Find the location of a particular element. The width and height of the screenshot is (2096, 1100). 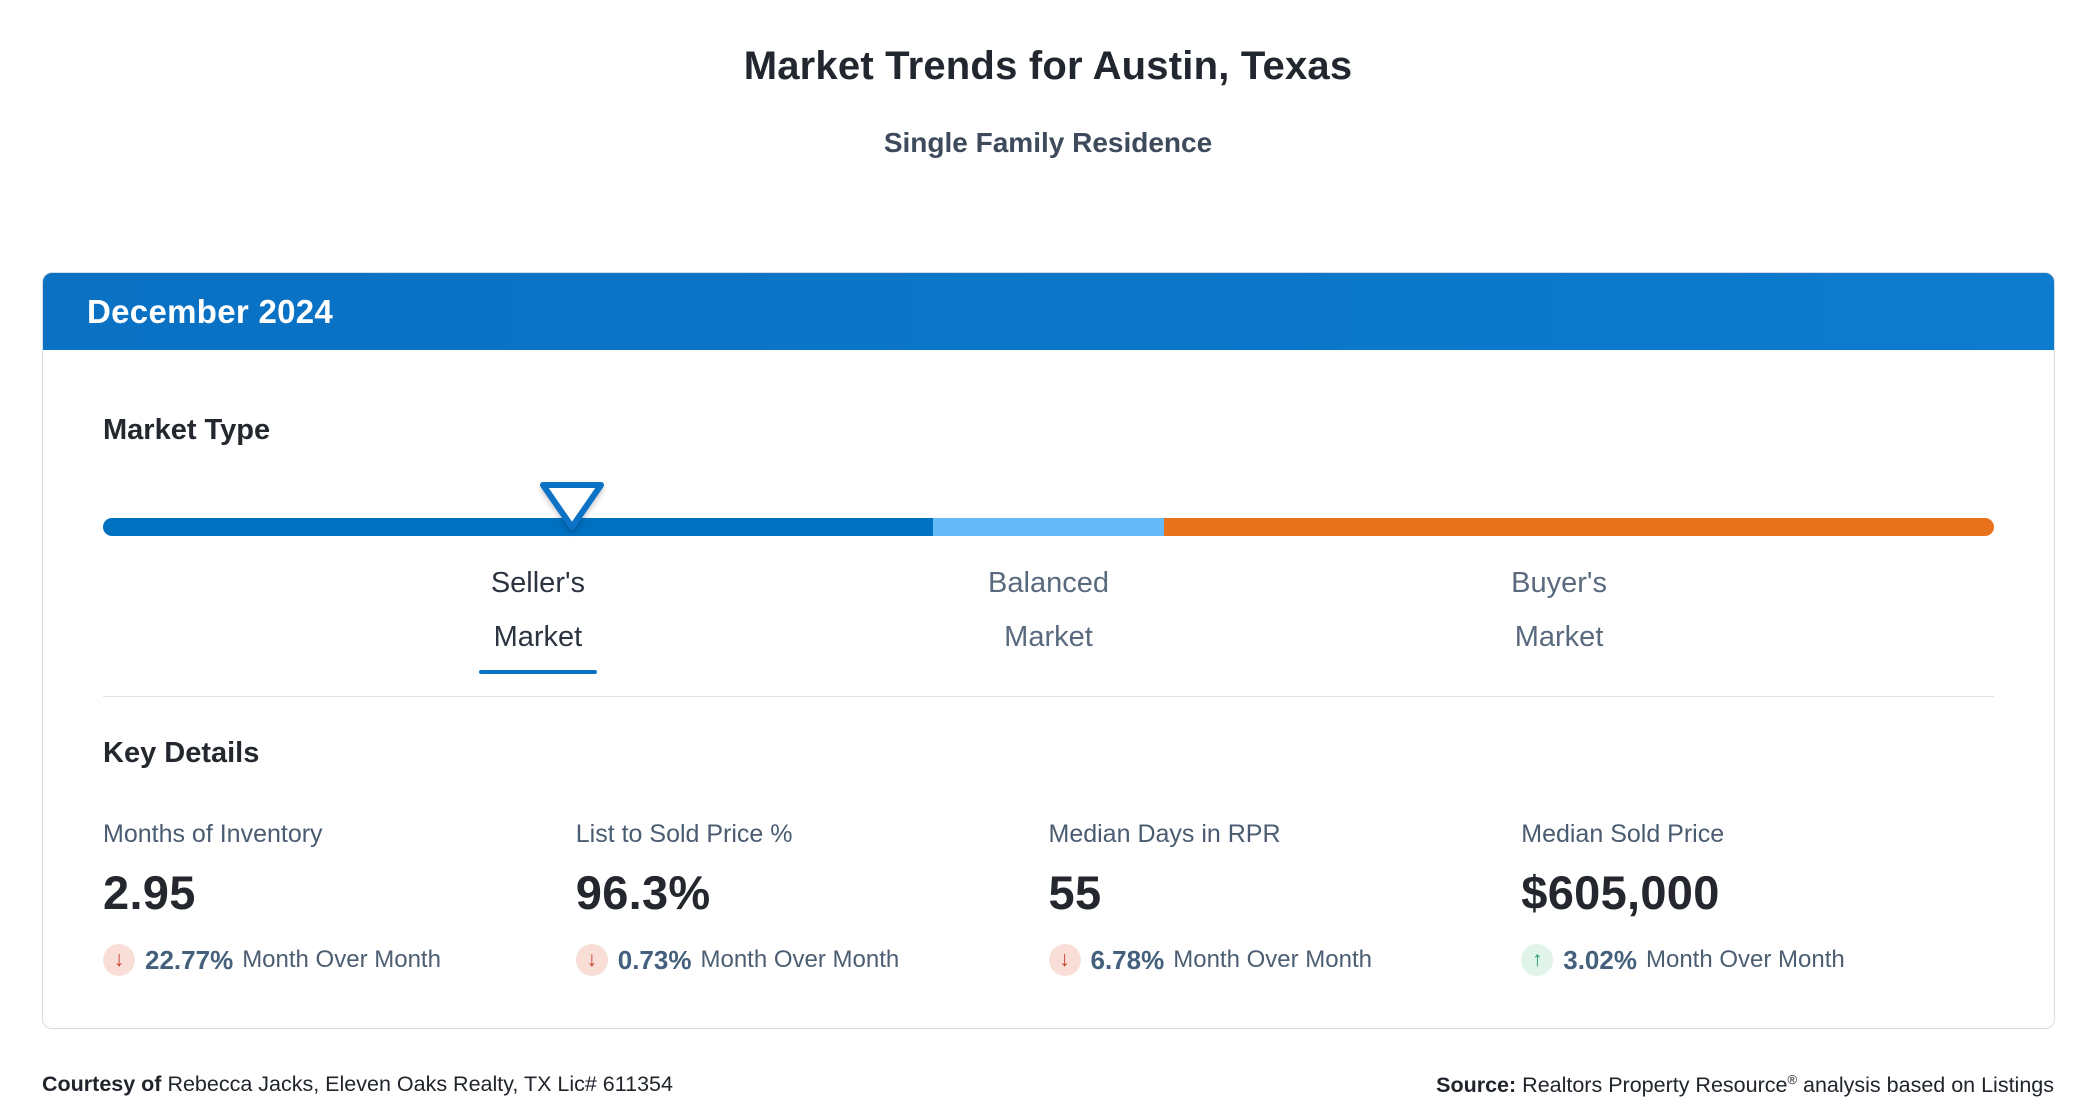

metric-change-pct: 0.73% is located at coordinates (654, 959).